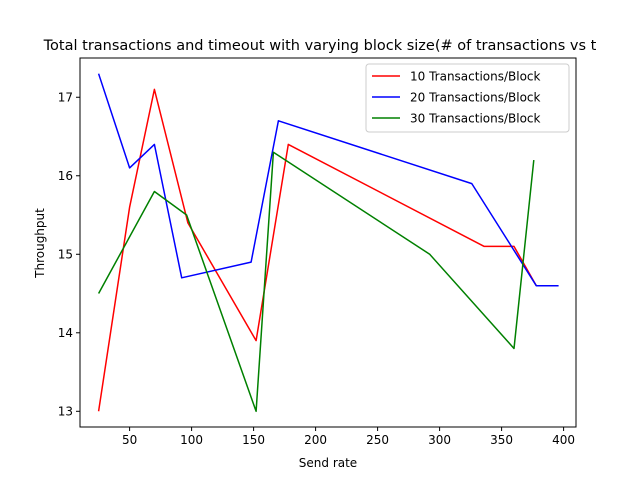 This screenshot has width=640, height=480. Describe the element at coordinates (65, 176) in the screenshot. I see `y-tick-label: 16` at that location.